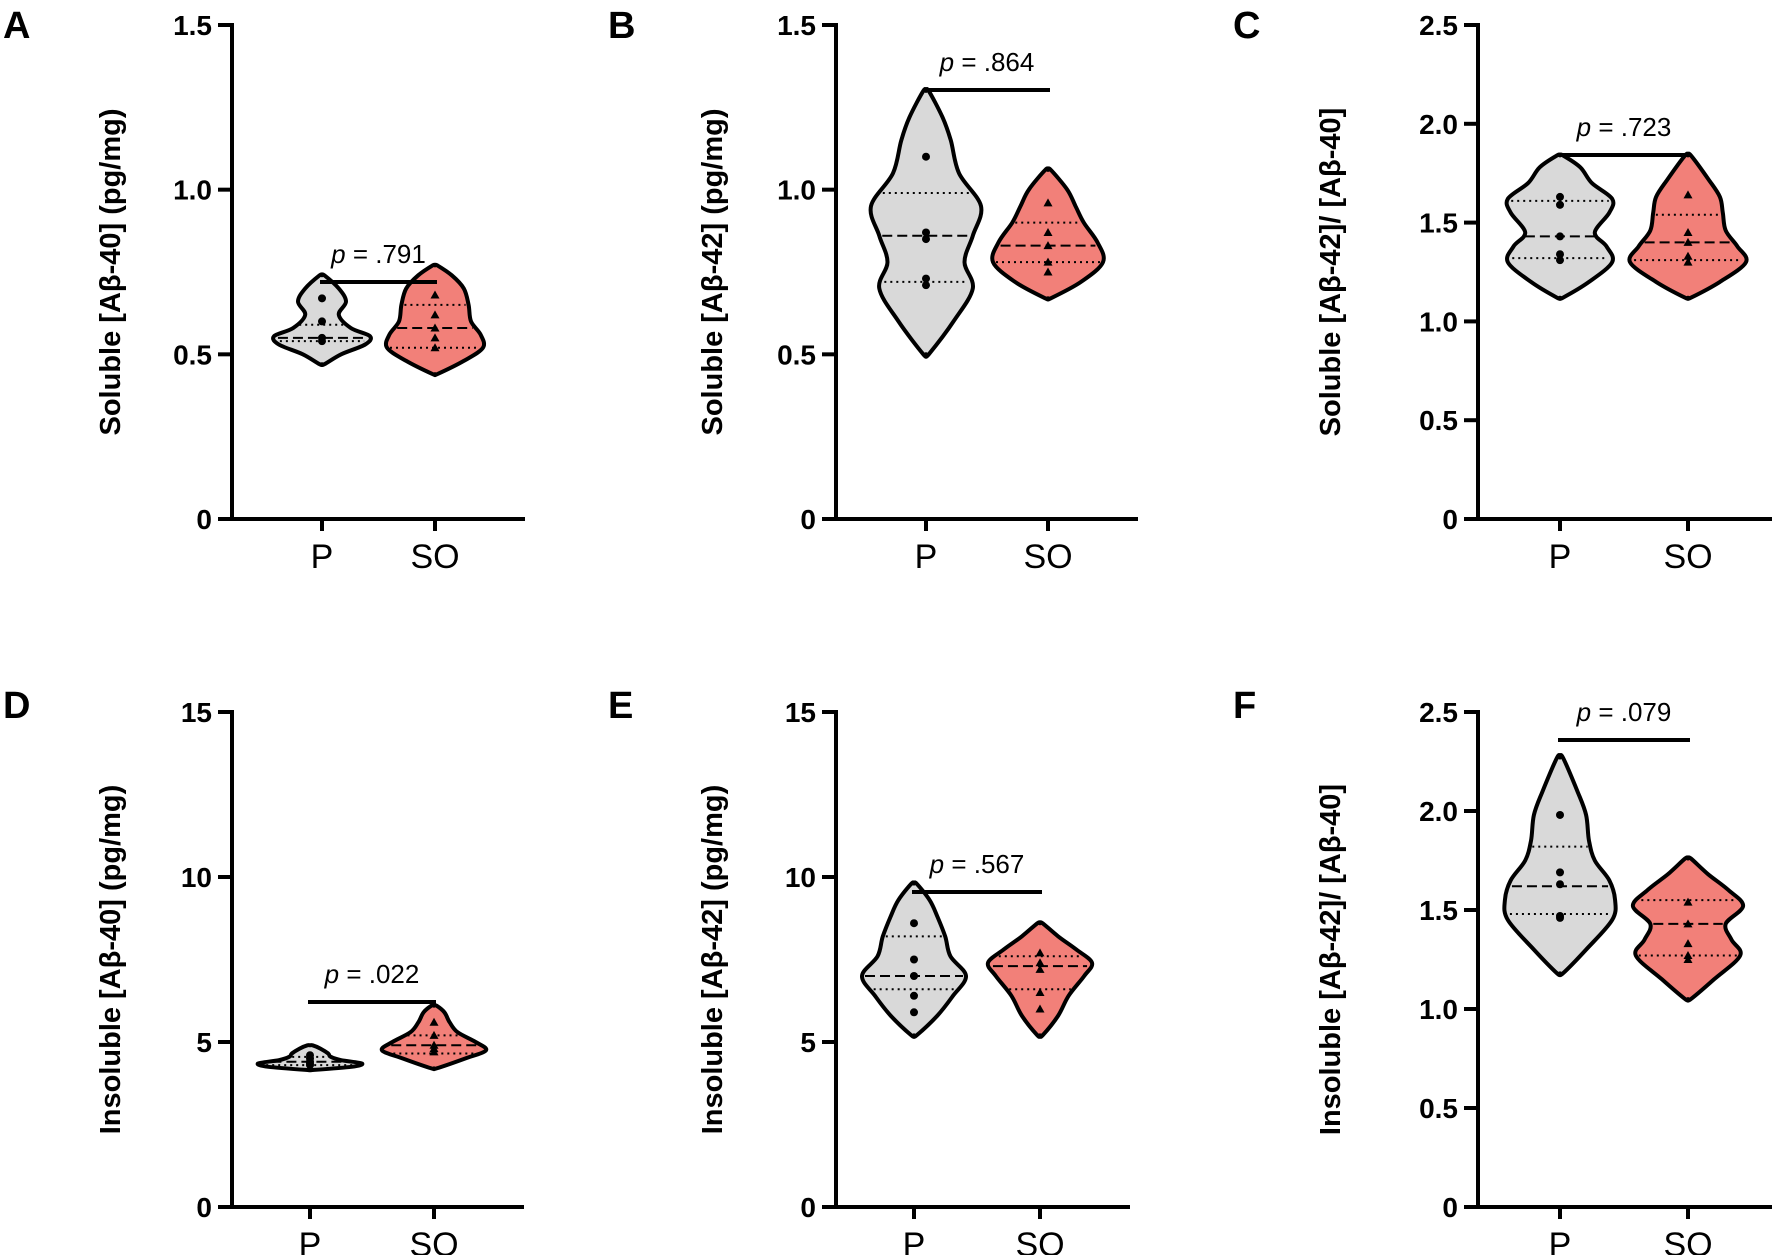 The width and height of the screenshot is (1772, 1255). I want to click on y-tick-label: 2.5, so click(1438, 25).